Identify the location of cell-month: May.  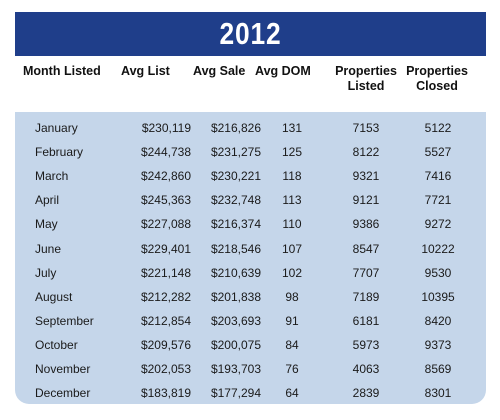
(46, 224).